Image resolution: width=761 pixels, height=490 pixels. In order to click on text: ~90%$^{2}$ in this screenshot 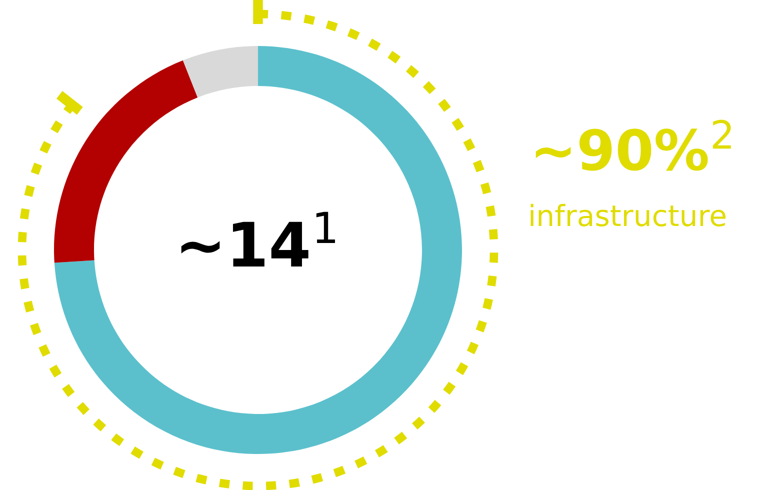, I will do `click(633, 145)`.